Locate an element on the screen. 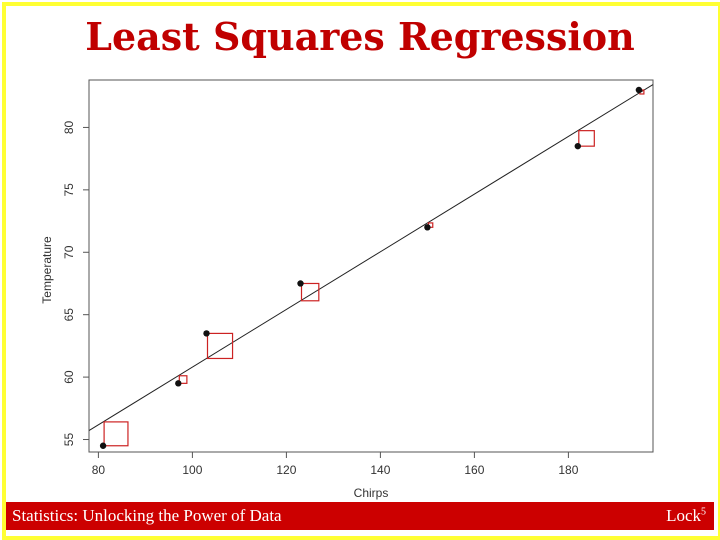 The height and width of the screenshot is (540, 720). footer-author: Lock5 is located at coordinates (686, 516).